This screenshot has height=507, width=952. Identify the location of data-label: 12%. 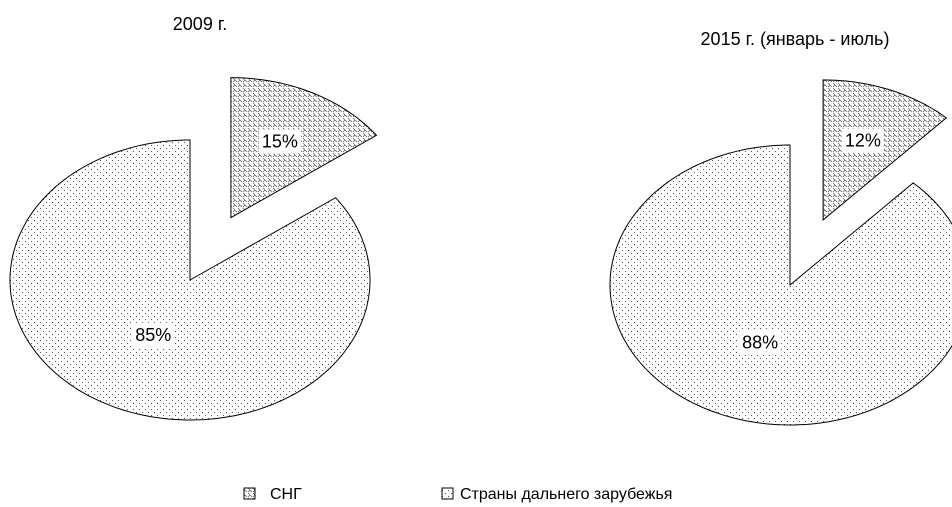
(863, 141).